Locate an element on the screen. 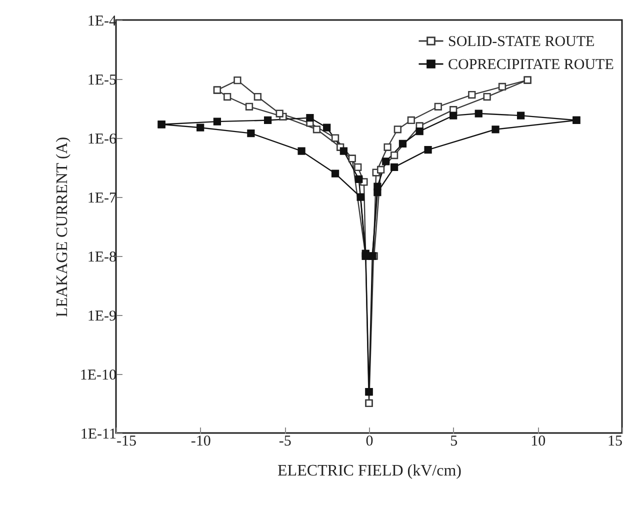  x-tick-label: -10 is located at coordinates (200, 442).